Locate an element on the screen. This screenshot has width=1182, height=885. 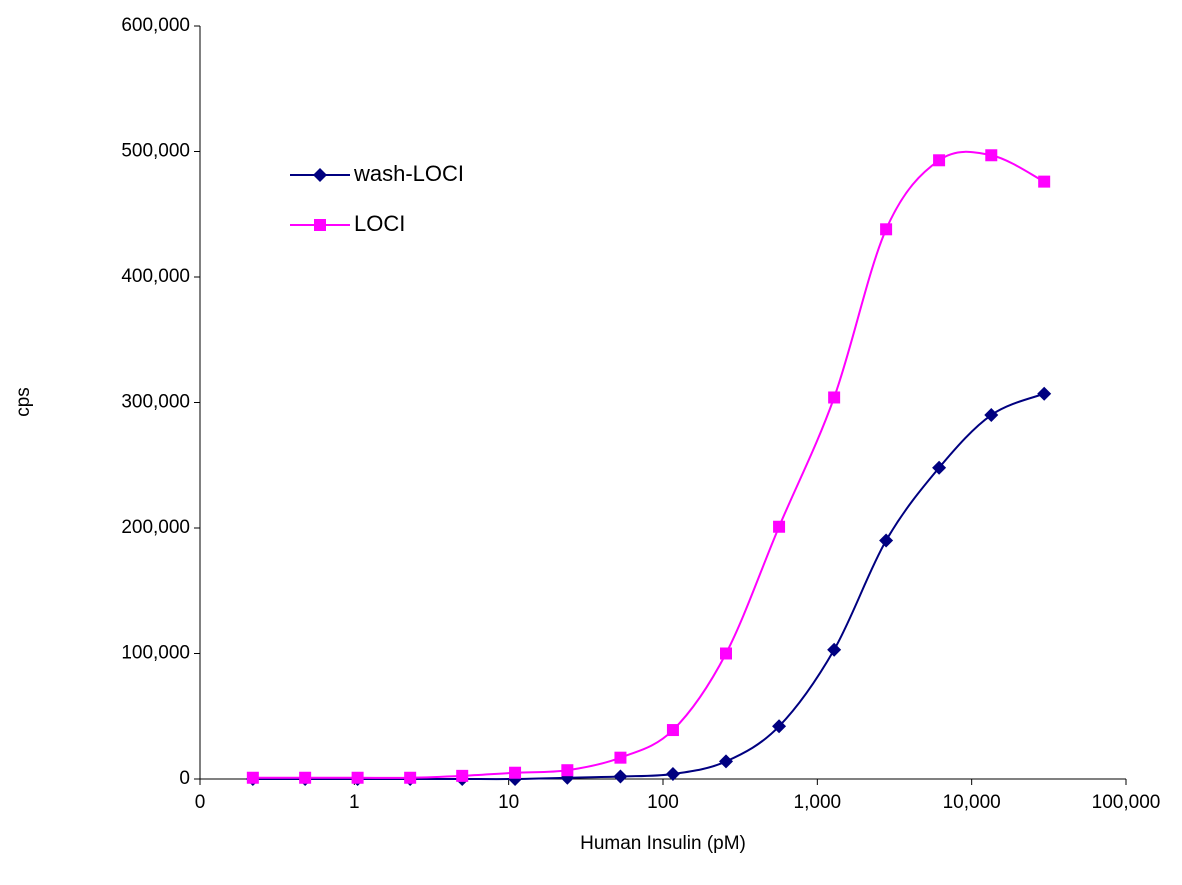
legend-label: LOCI is located at coordinates (379, 223).